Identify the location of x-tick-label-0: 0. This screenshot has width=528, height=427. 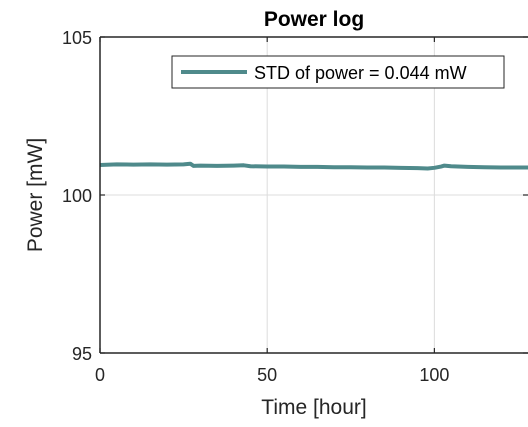
(100, 375).